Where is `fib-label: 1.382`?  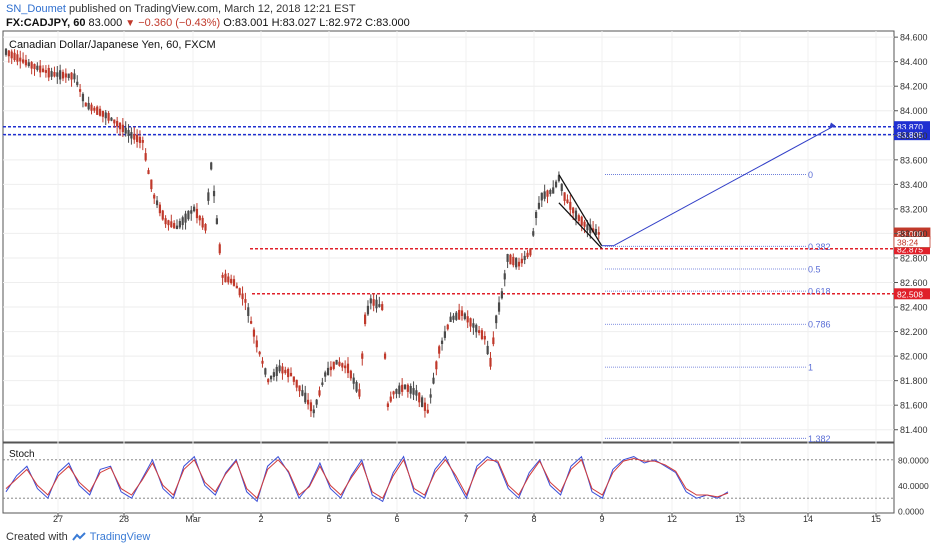 fib-label: 1.382 is located at coordinates (819, 439).